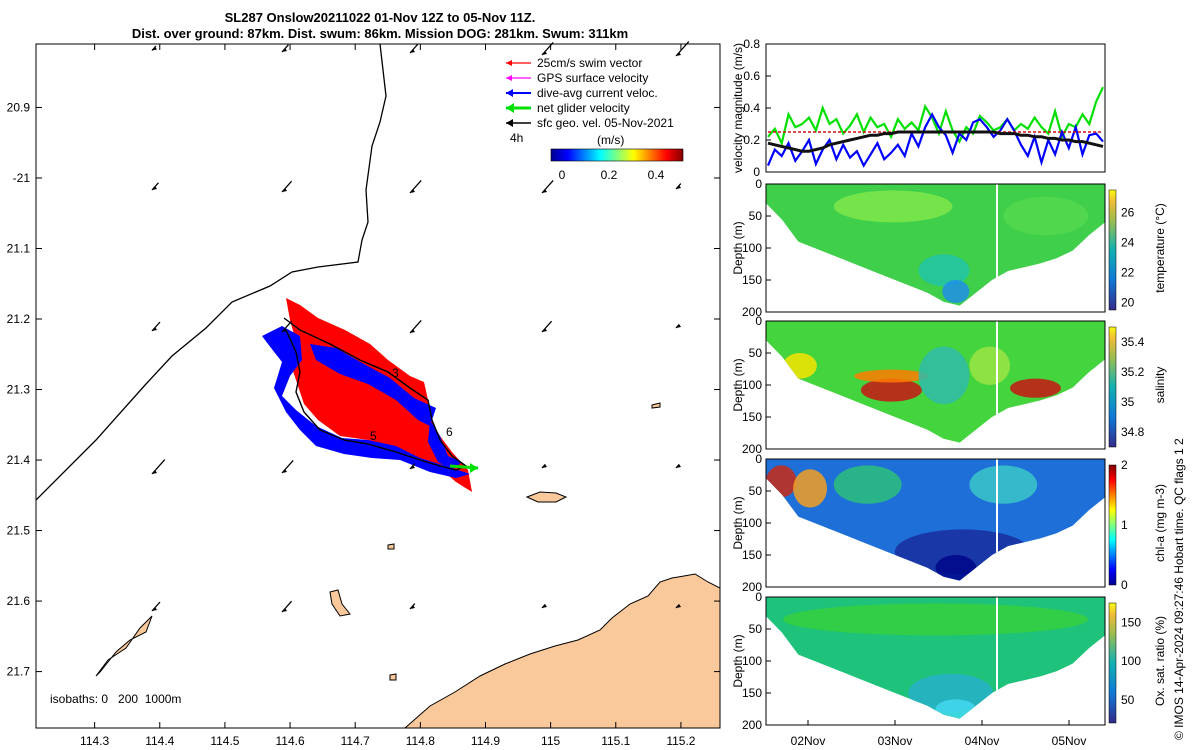 The height and width of the screenshot is (750, 1200). Describe the element at coordinates (1124, 585) in the screenshot. I see `section-colorbar-tick: 0` at that location.